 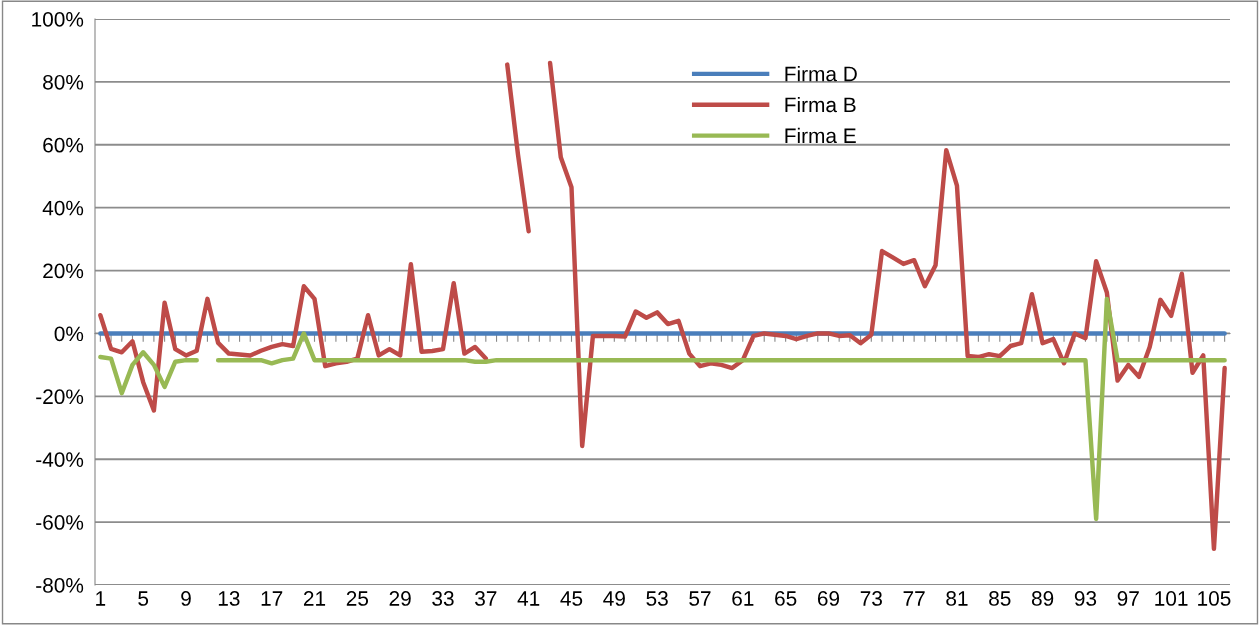 What do you see at coordinates (828, 598) in the screenshot?
I see `x-tick-label: 69` at bounding box center [828, 598].